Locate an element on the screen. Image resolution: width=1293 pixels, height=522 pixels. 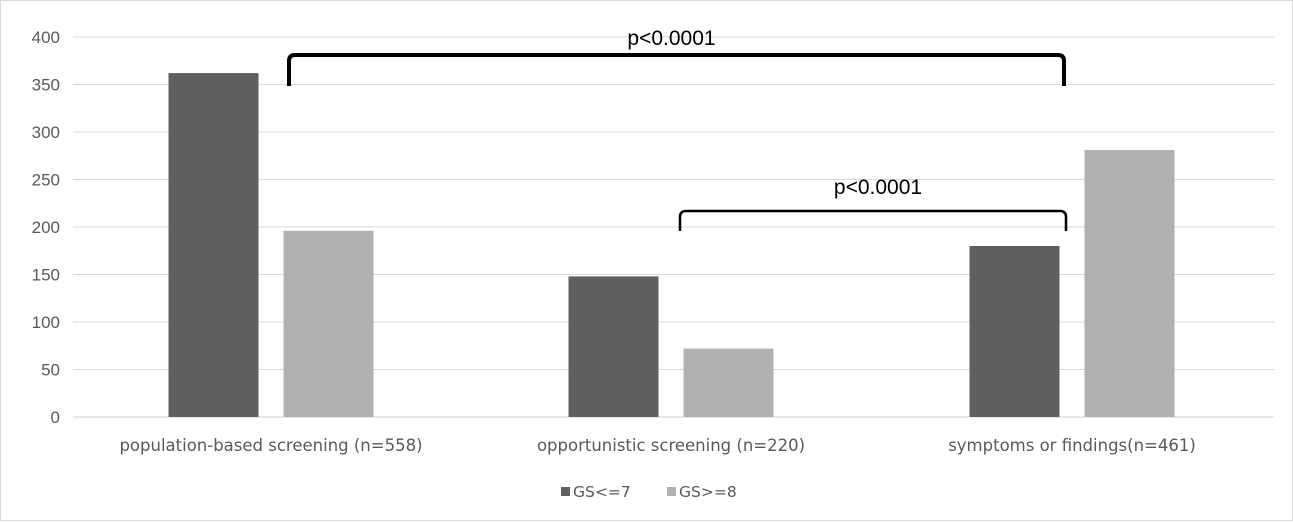
y-tick-label: 0 is located at coordinates (55, 417).